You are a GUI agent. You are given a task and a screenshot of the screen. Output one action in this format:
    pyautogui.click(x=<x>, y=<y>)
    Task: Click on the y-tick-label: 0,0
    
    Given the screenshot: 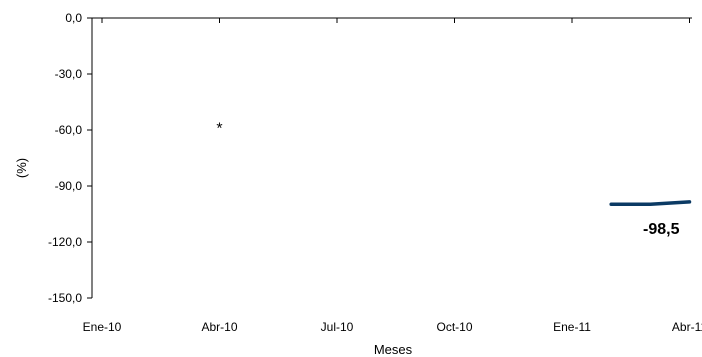 What is the action you would take?
    pyautogui.click(x=73, y=18)
    